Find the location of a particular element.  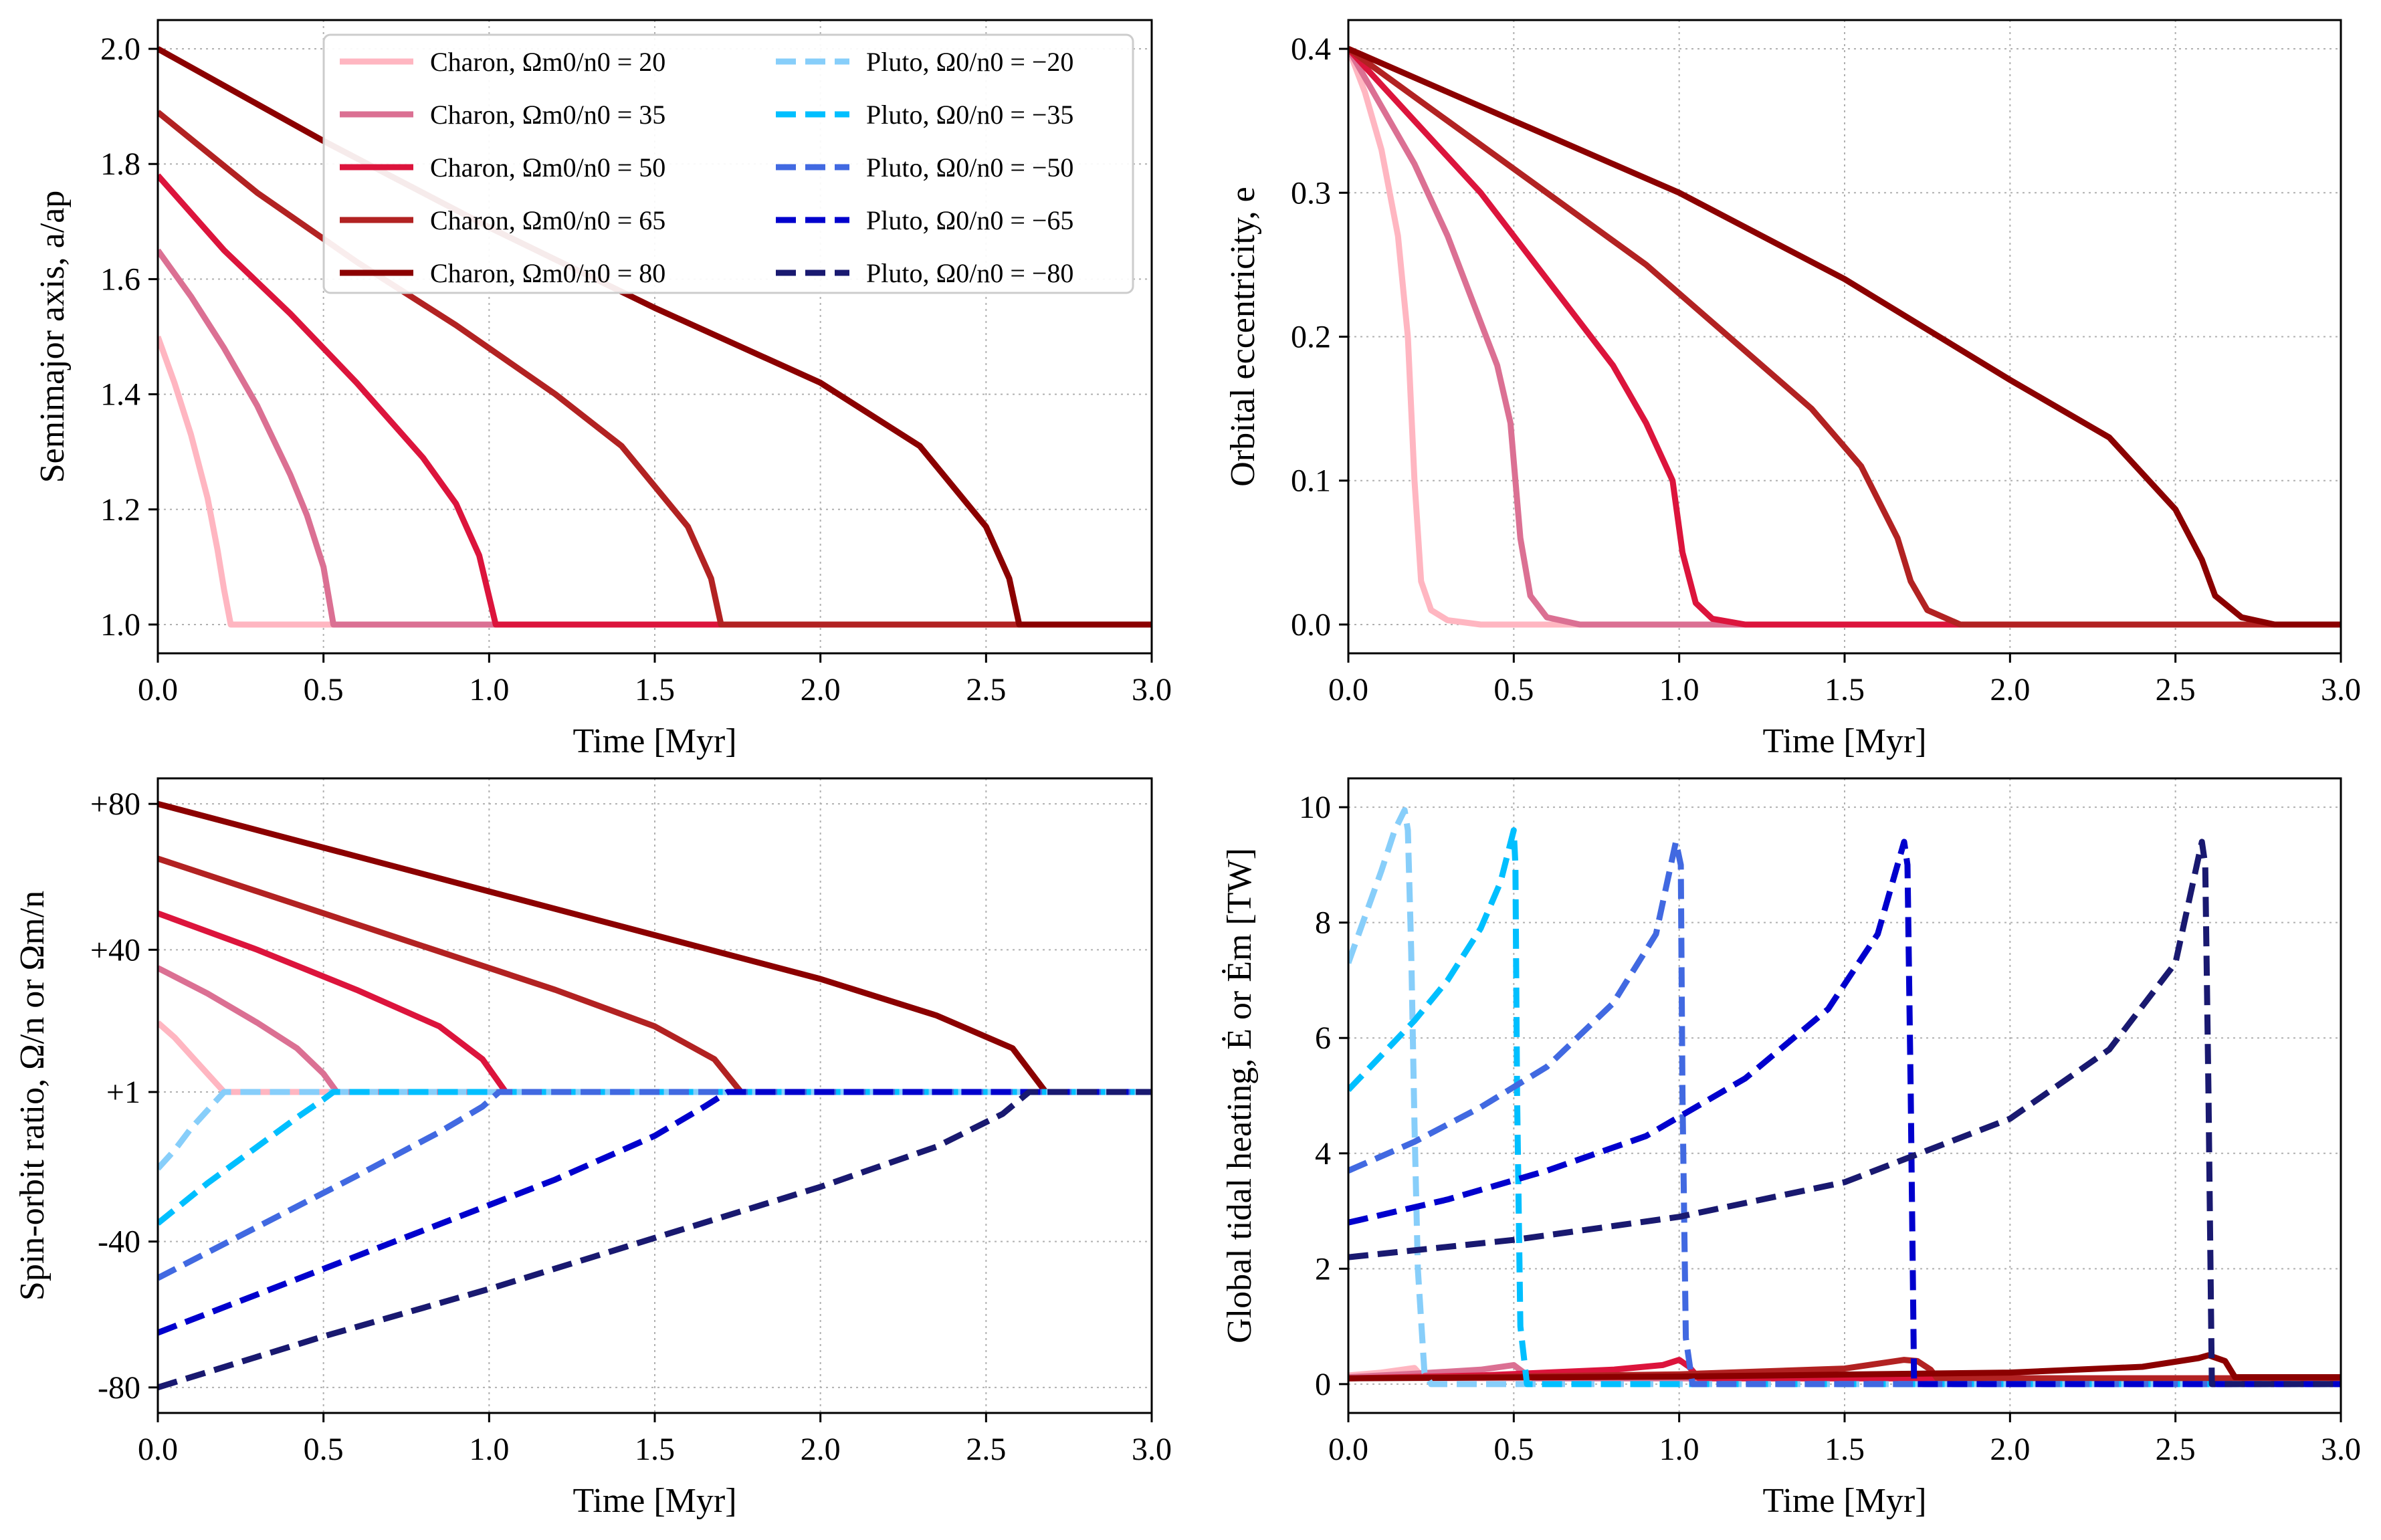

legend-box is located at coordinates (728, 163).